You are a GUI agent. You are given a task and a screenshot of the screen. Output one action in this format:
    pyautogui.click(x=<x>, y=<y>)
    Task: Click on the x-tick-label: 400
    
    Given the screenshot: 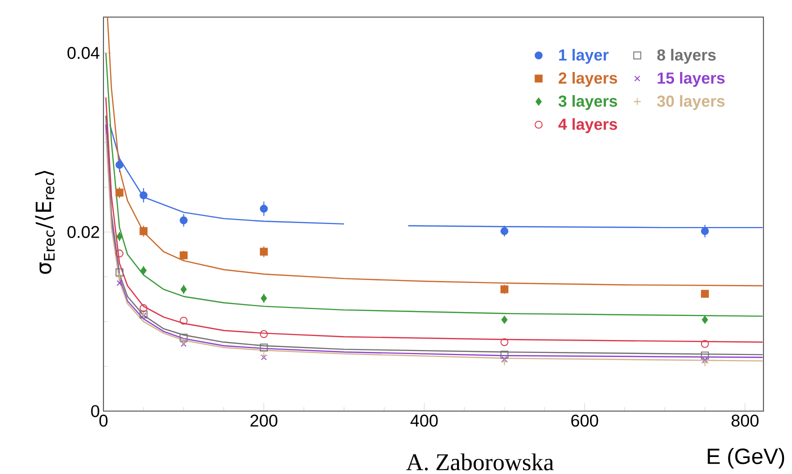 What is the action you would take?
    pyautogui.click(x=424, y=420)
    